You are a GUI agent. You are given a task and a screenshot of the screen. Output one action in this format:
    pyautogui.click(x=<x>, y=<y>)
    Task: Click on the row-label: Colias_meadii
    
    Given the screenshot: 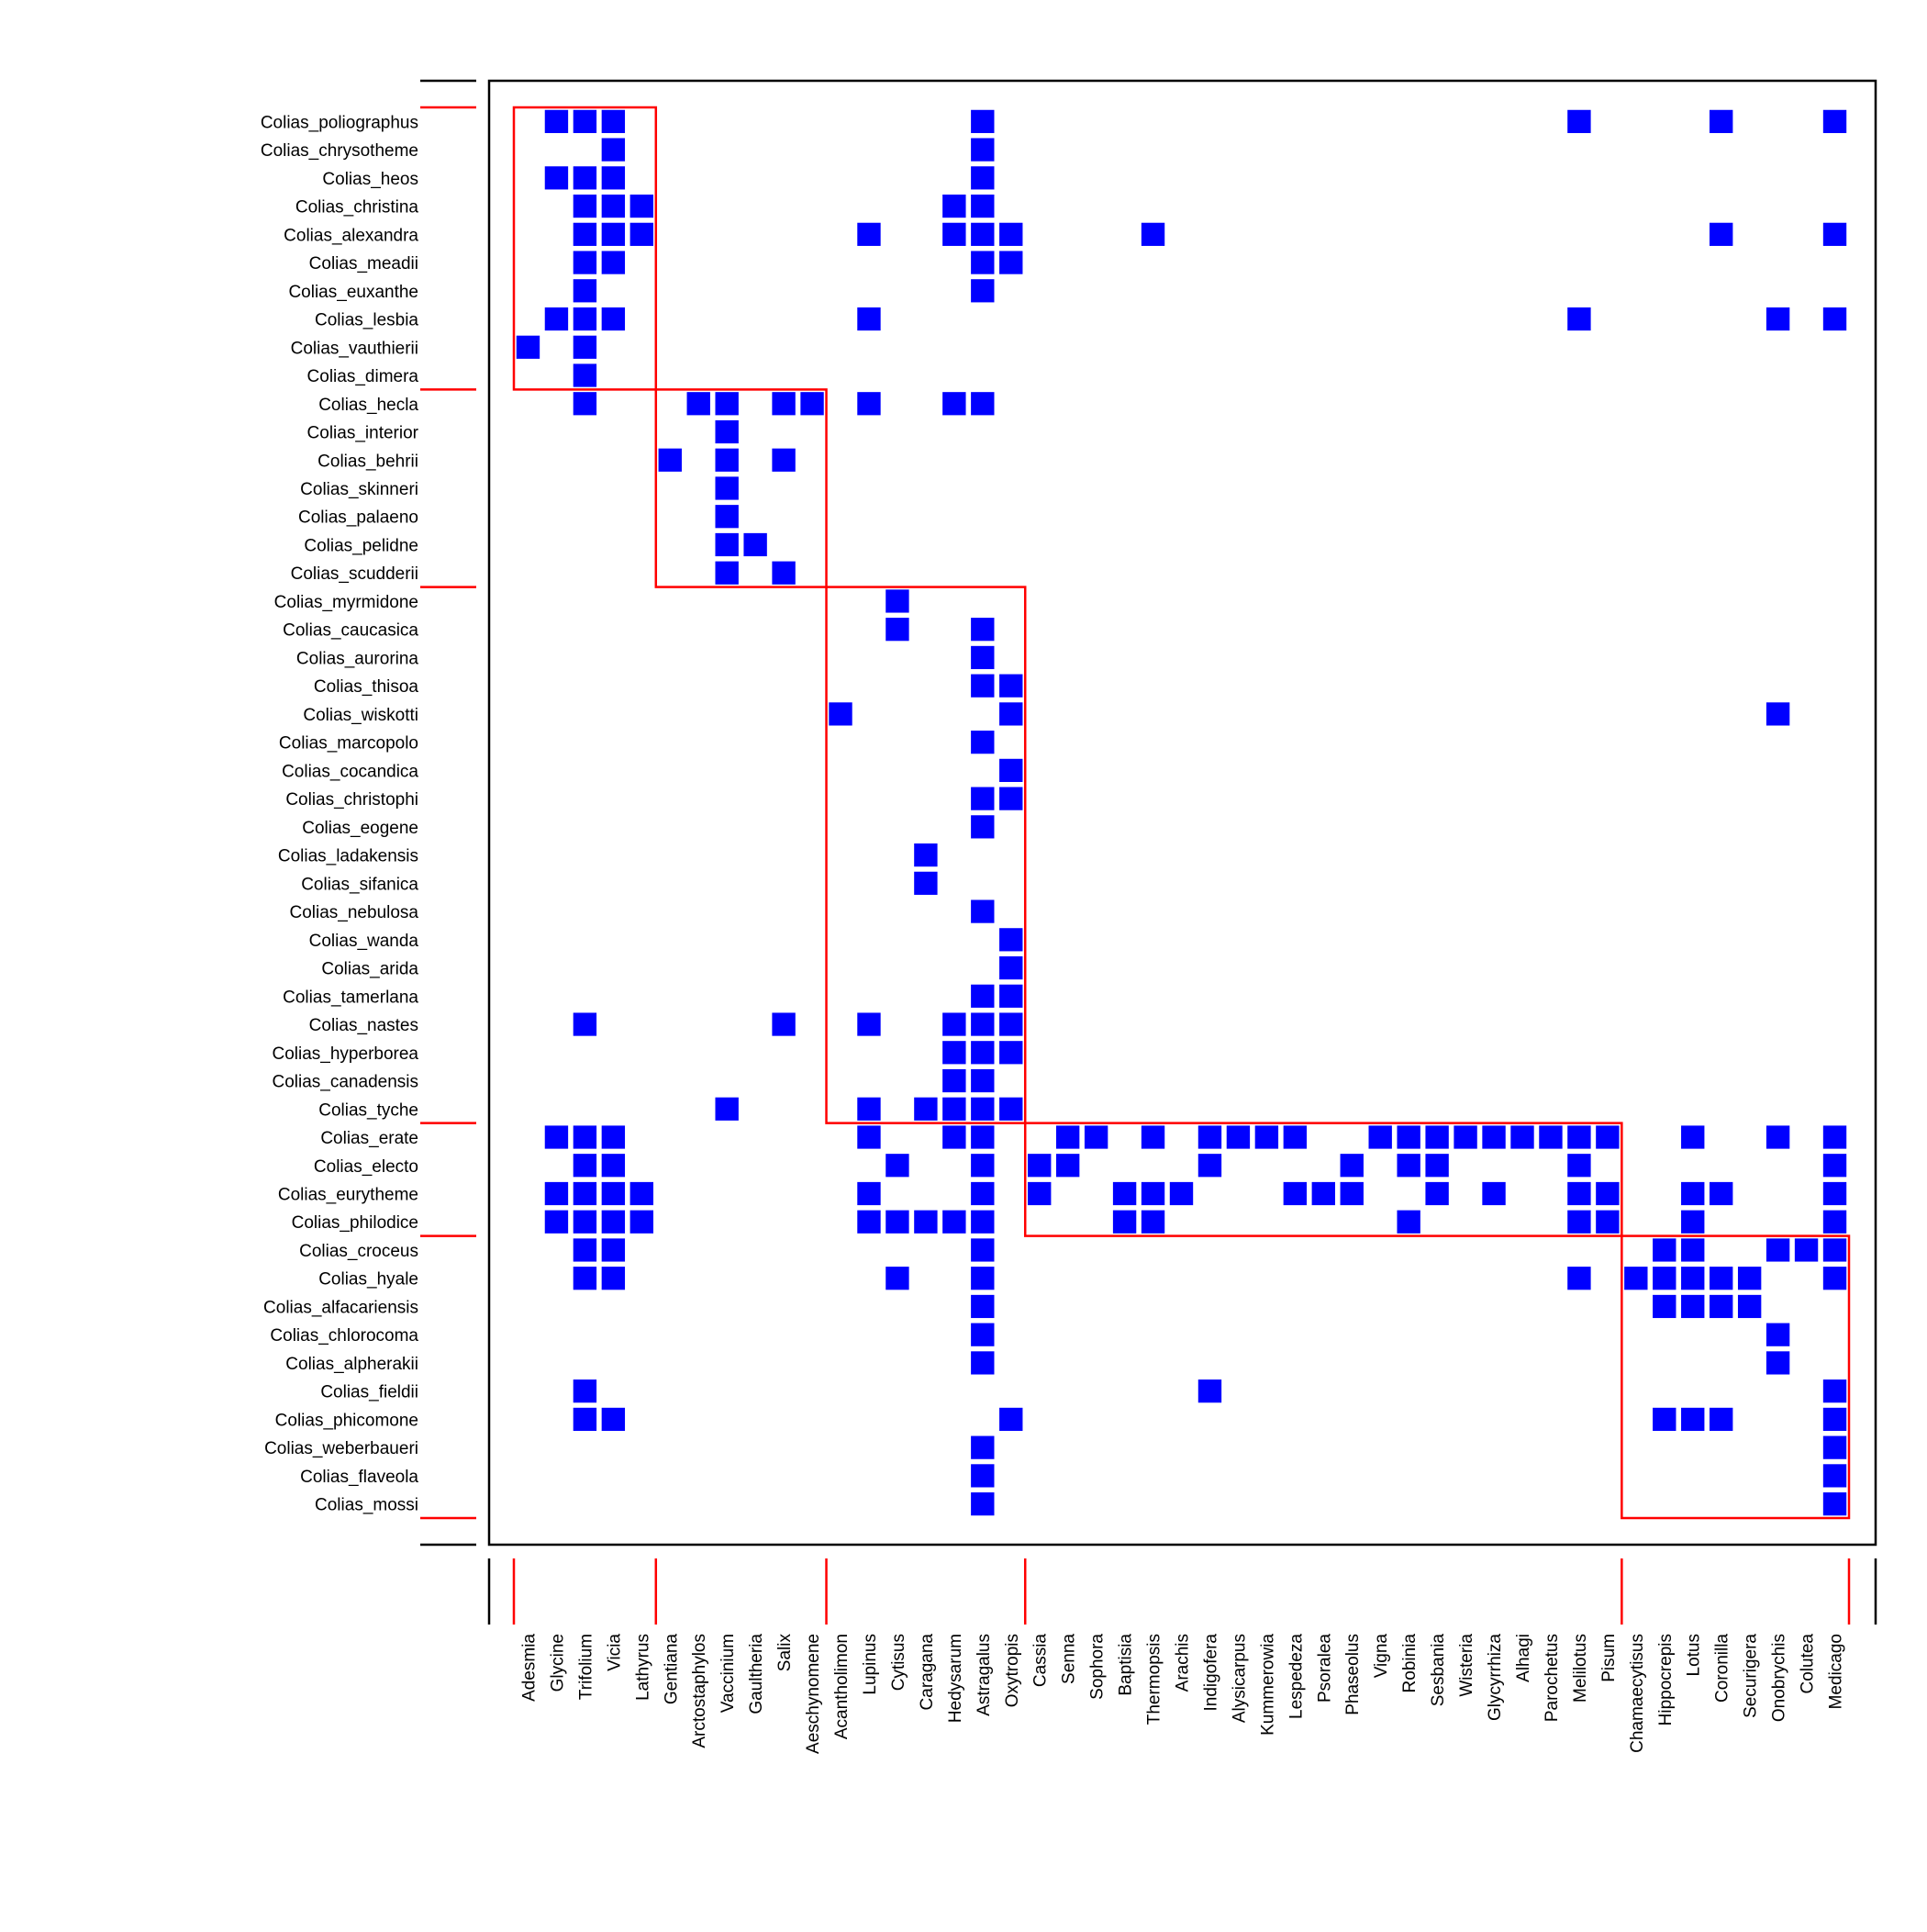 What is the action you would take?
    pyautogui.click(x=363, y=264)
    